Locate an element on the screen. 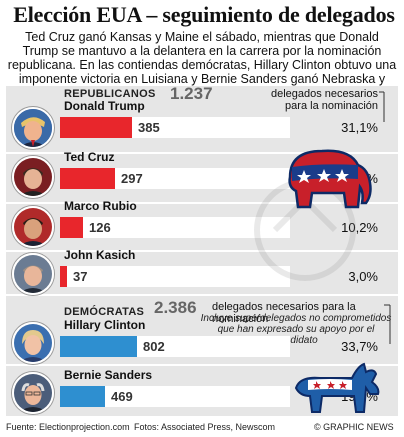  bar-track-marco-rubio is located at coordinates (175, 227).